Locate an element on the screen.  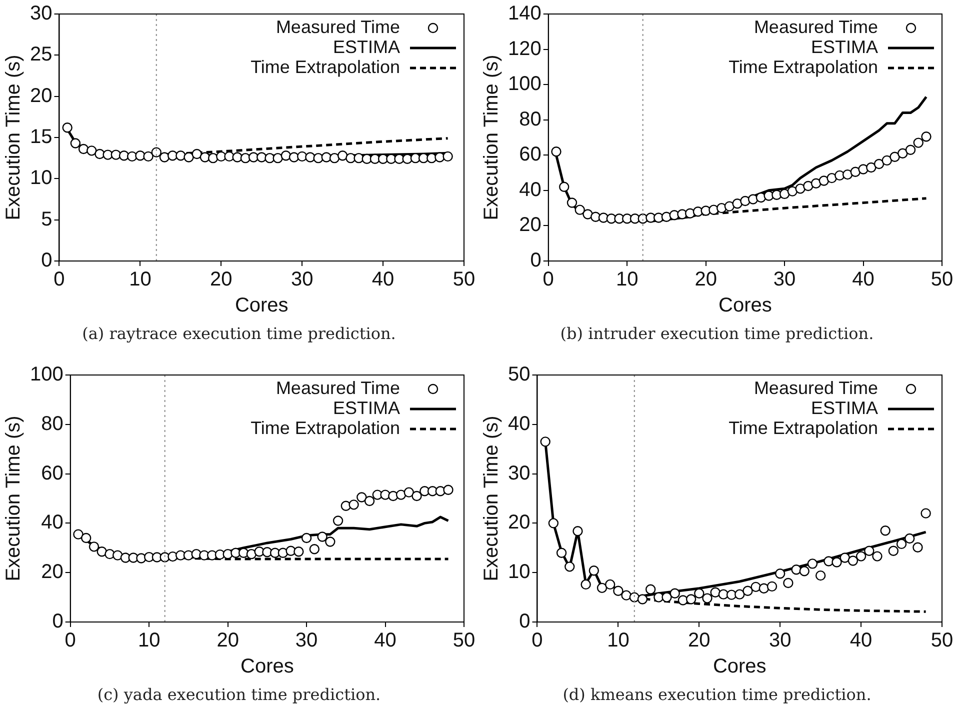
y-tick-label: 50 is located at coordinates (519, 375).